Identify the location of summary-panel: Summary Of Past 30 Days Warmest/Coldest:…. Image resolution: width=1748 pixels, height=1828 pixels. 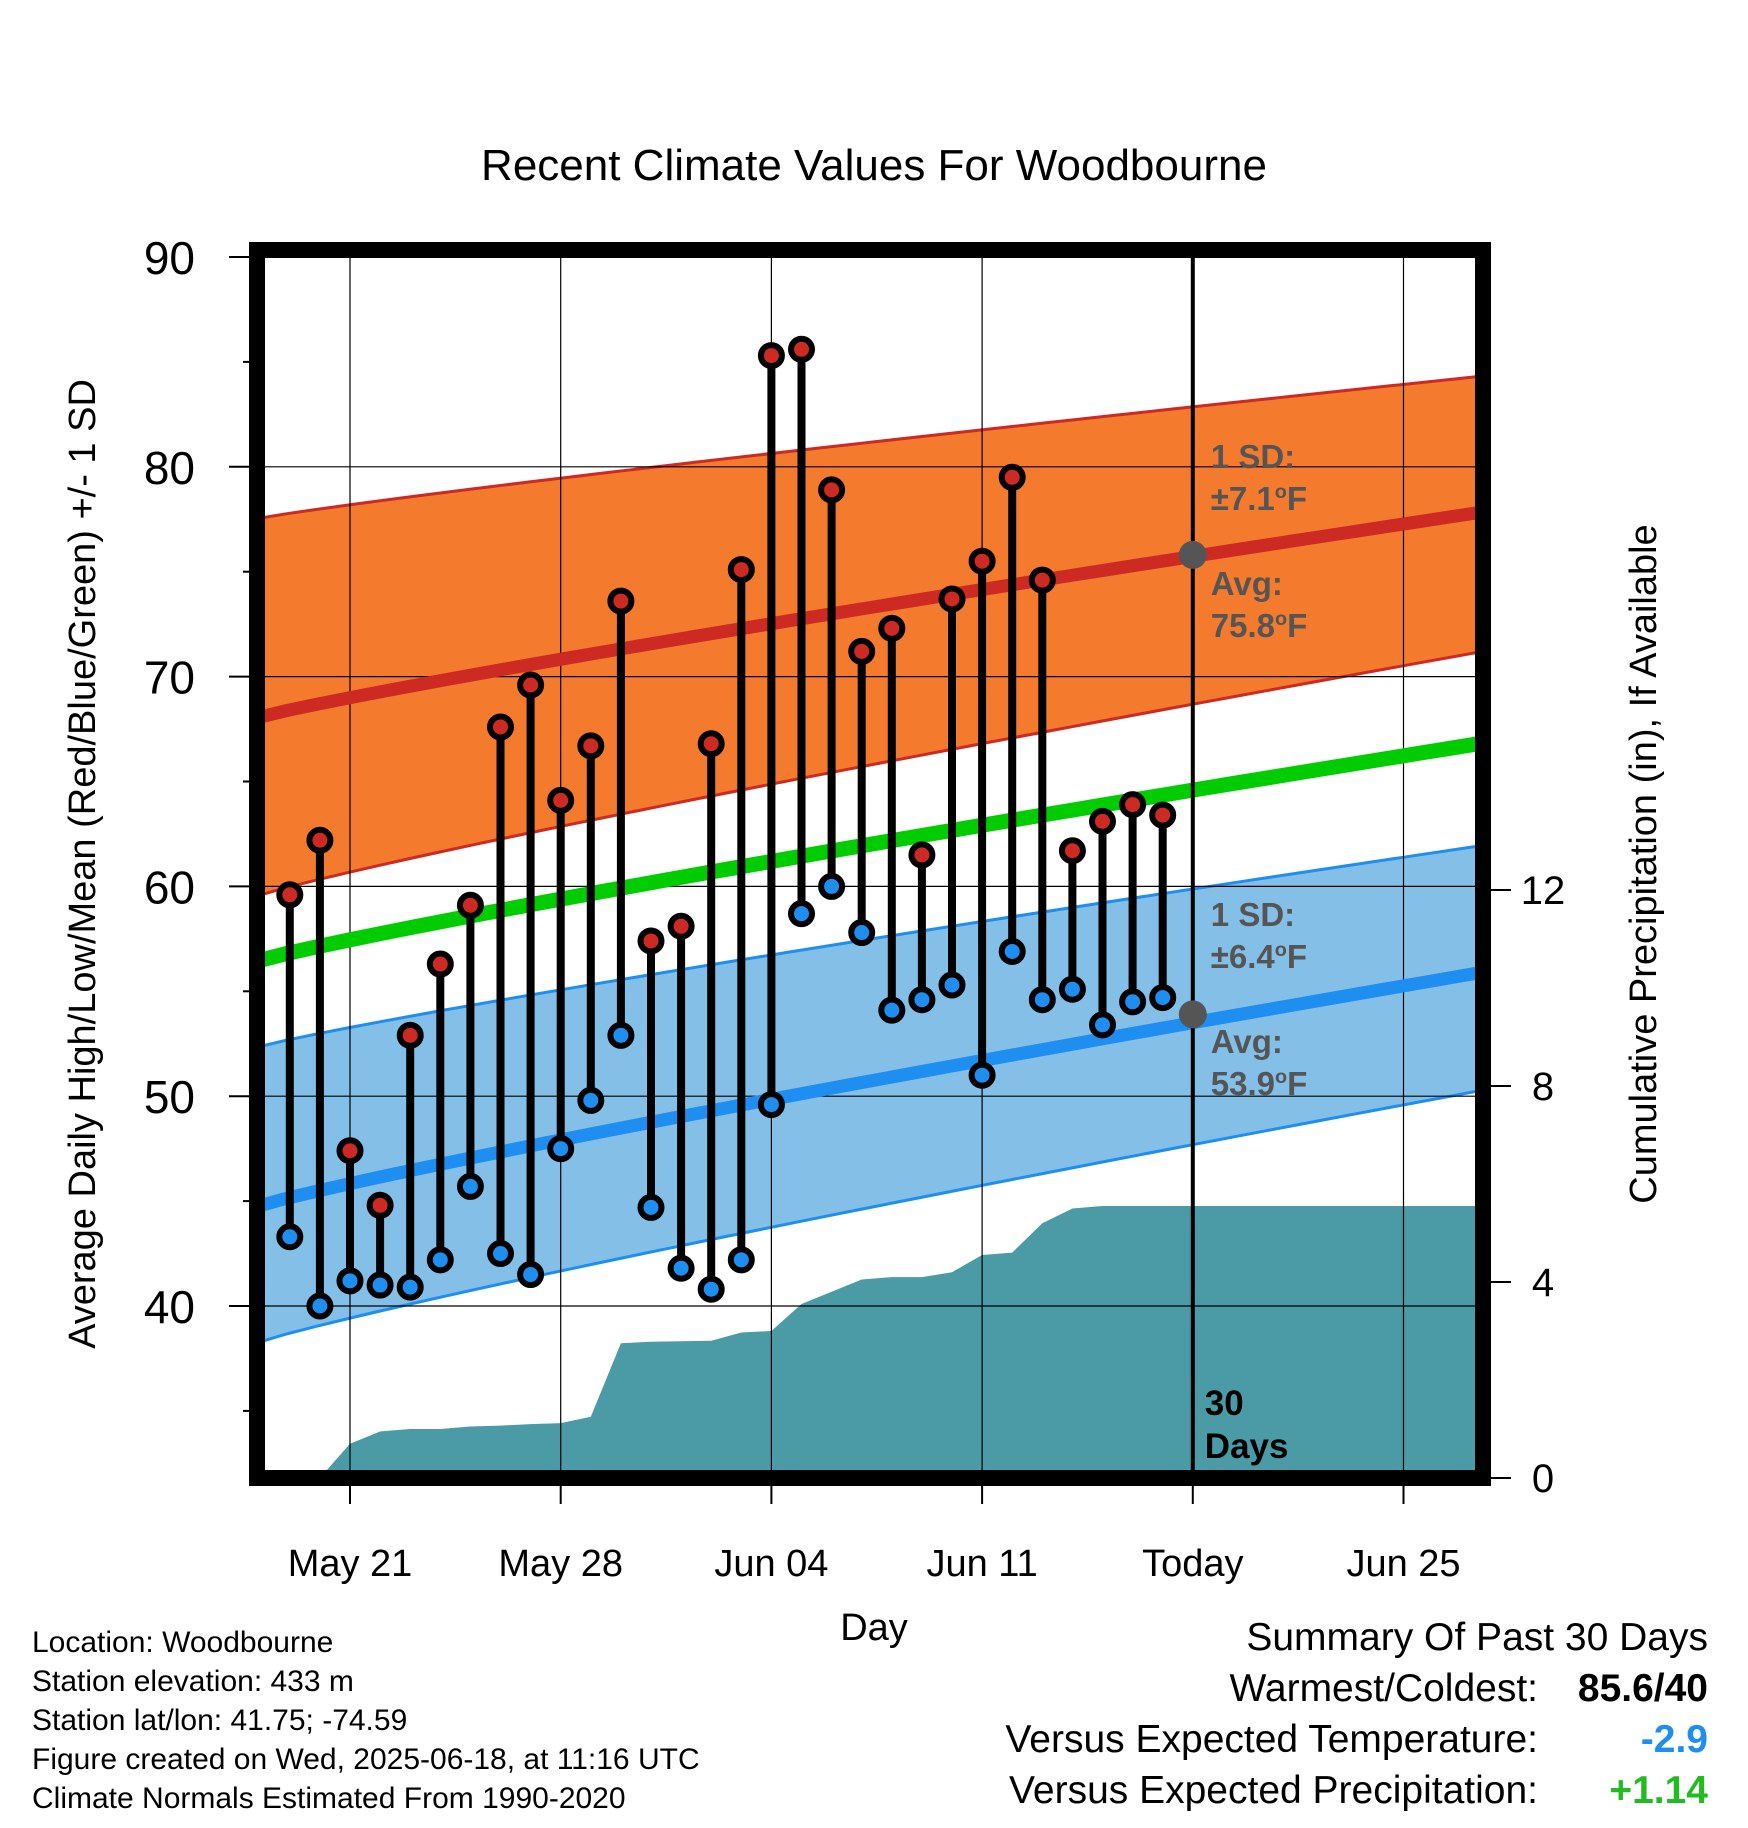
(1356, 1714).